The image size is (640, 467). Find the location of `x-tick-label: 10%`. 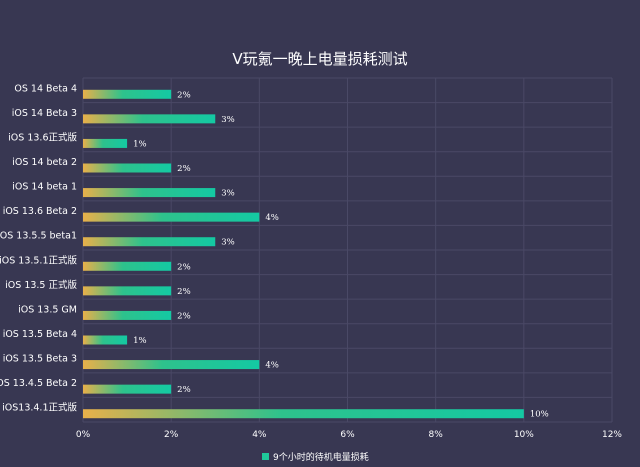

x-tick-label: 10% is located at coordinates (524, 435).